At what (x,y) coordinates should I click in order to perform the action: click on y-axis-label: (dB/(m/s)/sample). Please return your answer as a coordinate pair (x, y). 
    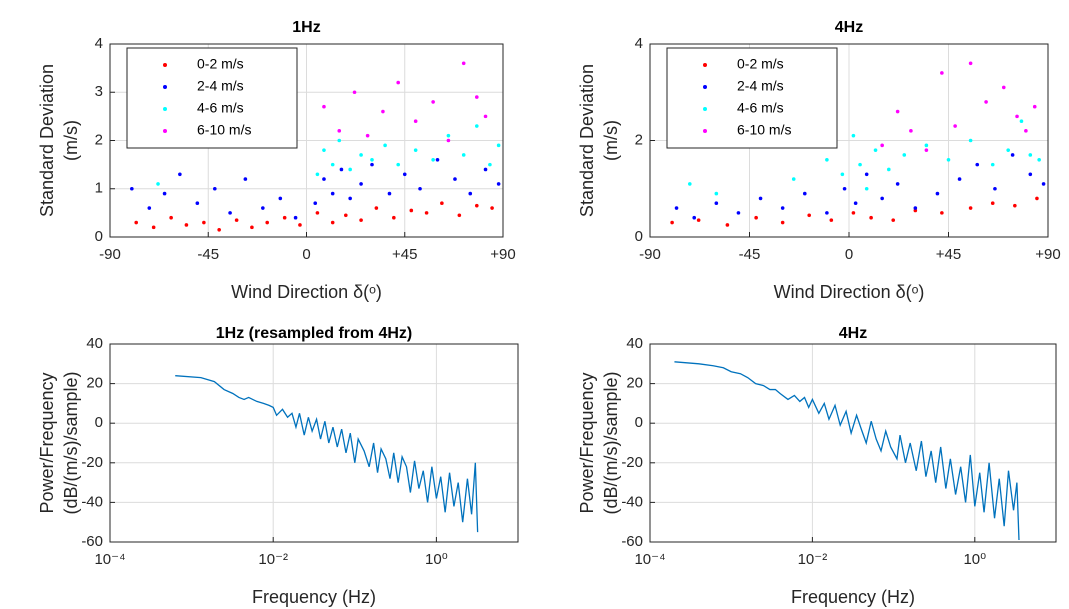
    Looking at the image, I should click on (71, 442).